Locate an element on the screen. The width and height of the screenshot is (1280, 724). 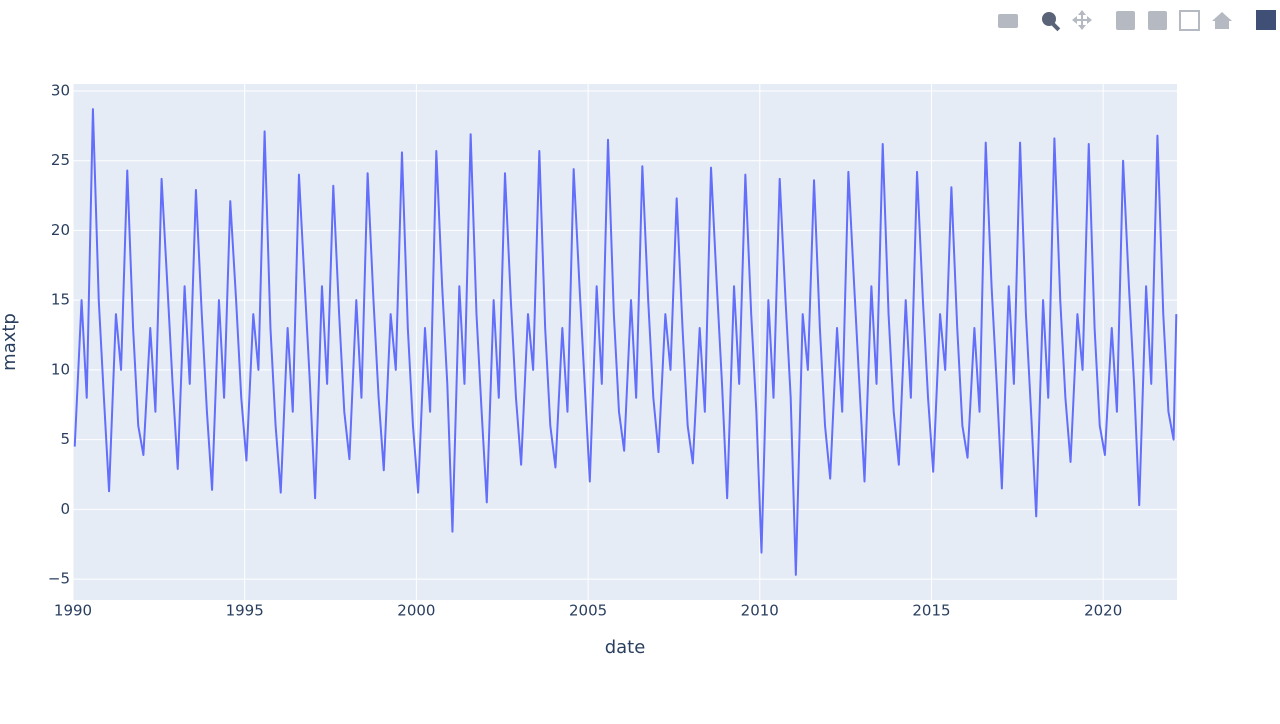
plotly-logo is located at coordinates (1266, 20).